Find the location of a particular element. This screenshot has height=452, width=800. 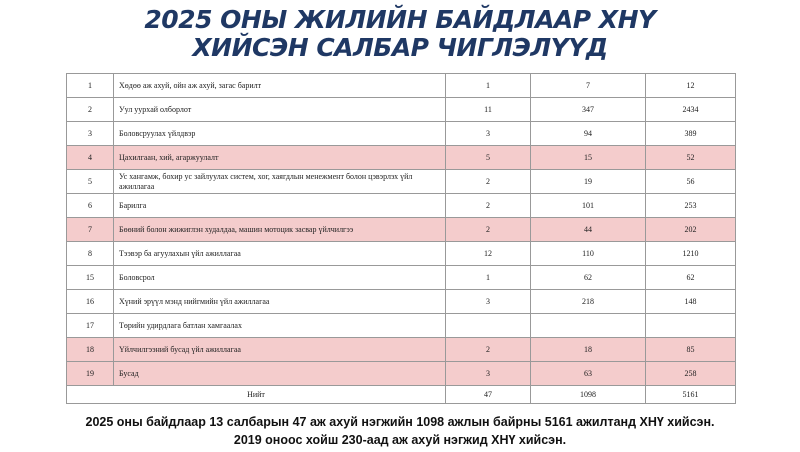

table-row: 2 Уул уурхай олборлот 11 347 2434 is located at coordinates (401, 109).